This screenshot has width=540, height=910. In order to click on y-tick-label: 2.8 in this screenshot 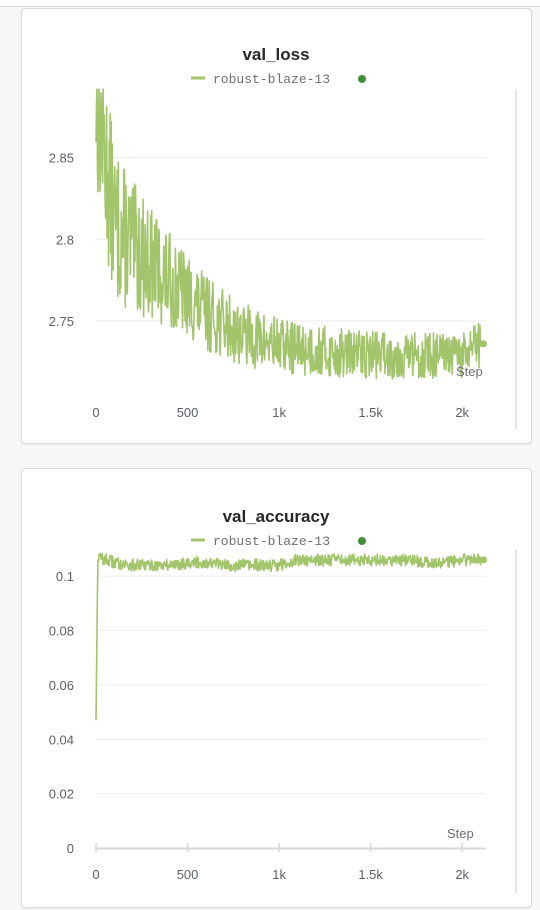, I will do `click(65, 239)`.